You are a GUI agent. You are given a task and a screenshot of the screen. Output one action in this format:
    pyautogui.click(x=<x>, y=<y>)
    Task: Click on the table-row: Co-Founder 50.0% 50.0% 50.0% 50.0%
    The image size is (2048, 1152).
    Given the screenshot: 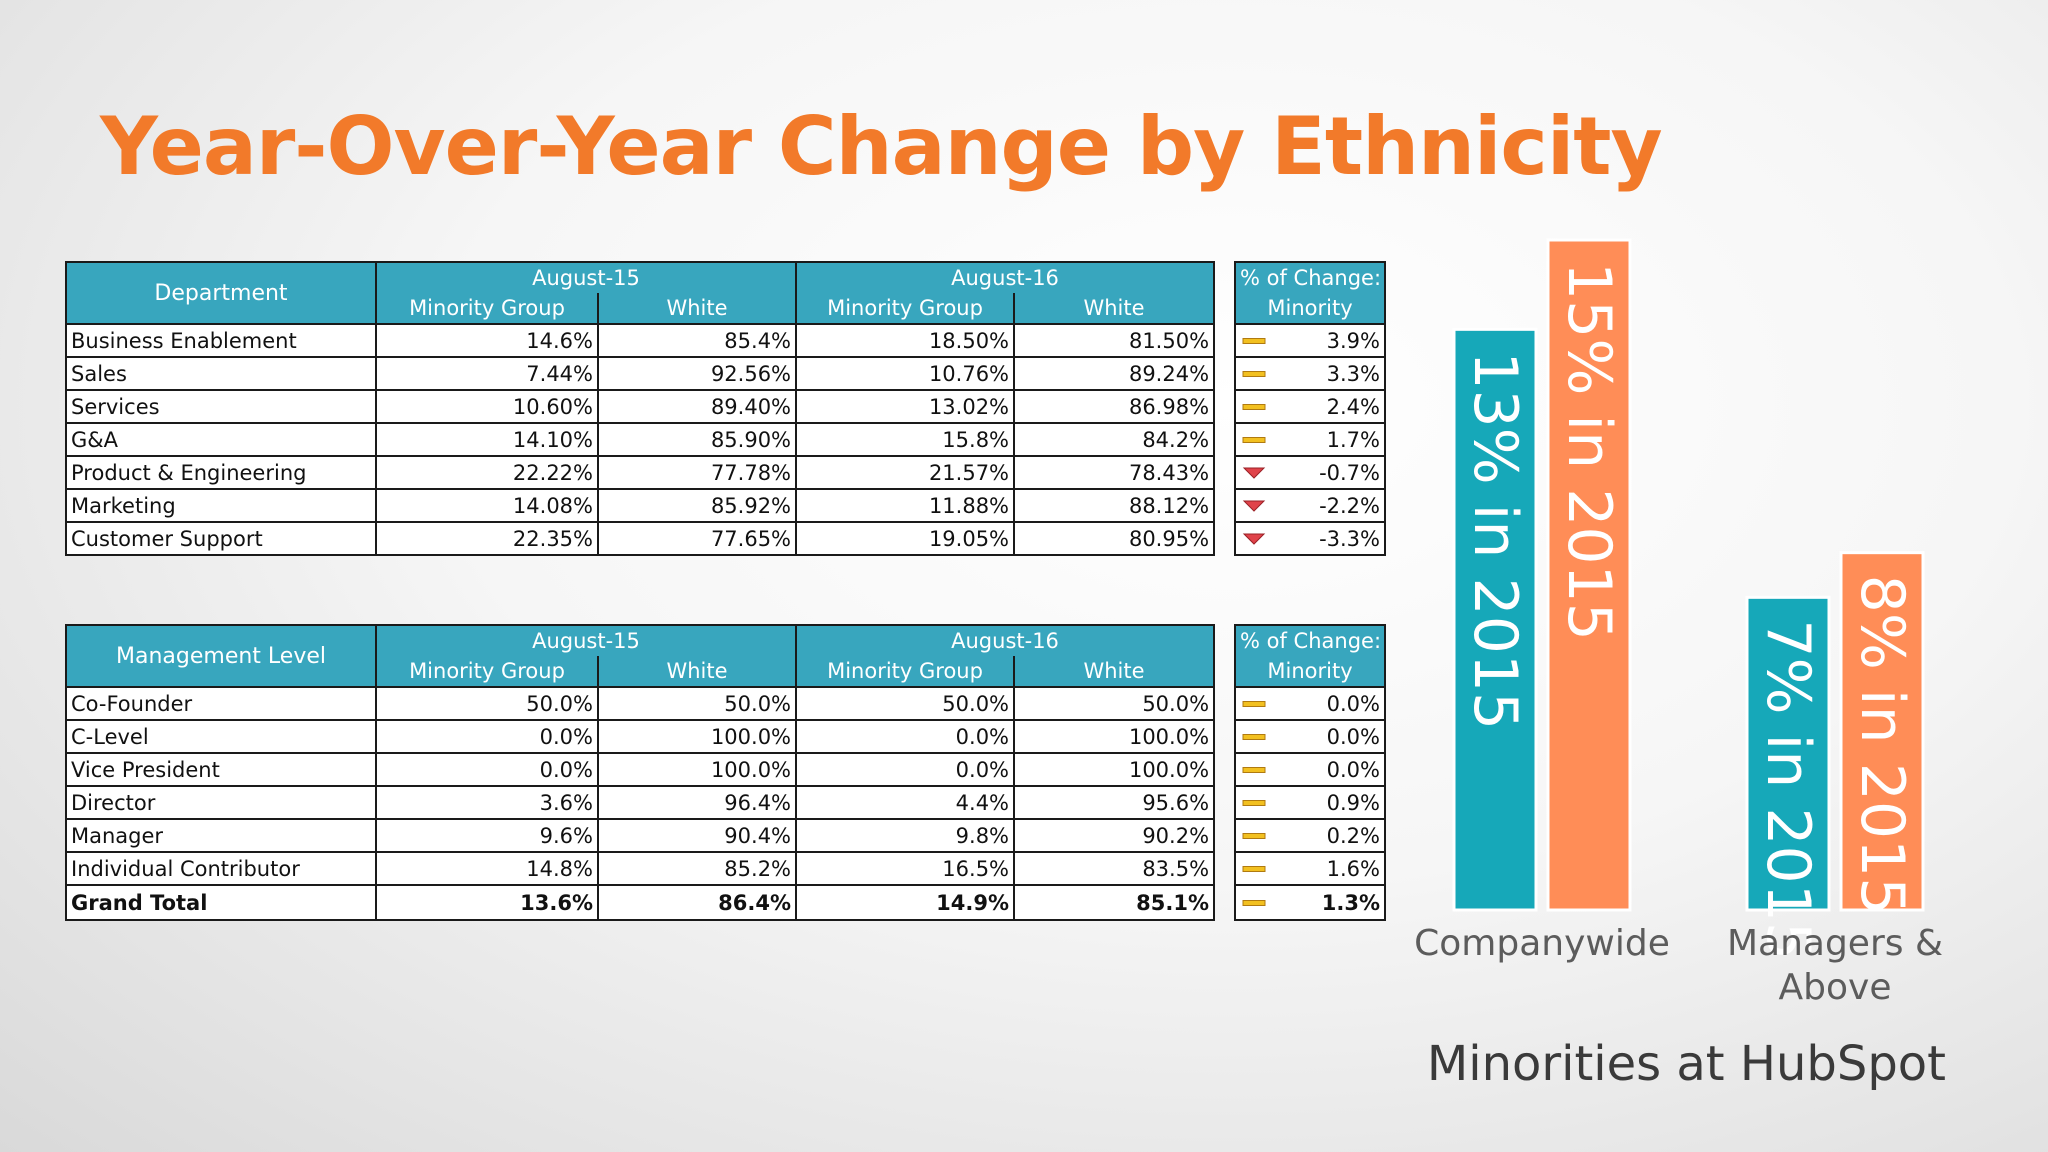 What is the action you would take?
    pyautogui.click(x=640, y=703)
    